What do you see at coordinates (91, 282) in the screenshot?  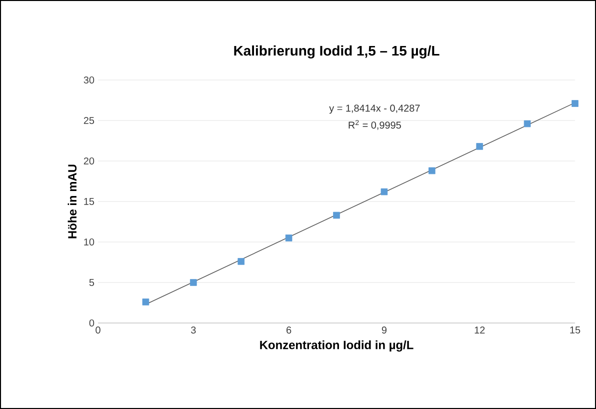 I see `y-tick-label: 5` at bounding box center [91, 282].